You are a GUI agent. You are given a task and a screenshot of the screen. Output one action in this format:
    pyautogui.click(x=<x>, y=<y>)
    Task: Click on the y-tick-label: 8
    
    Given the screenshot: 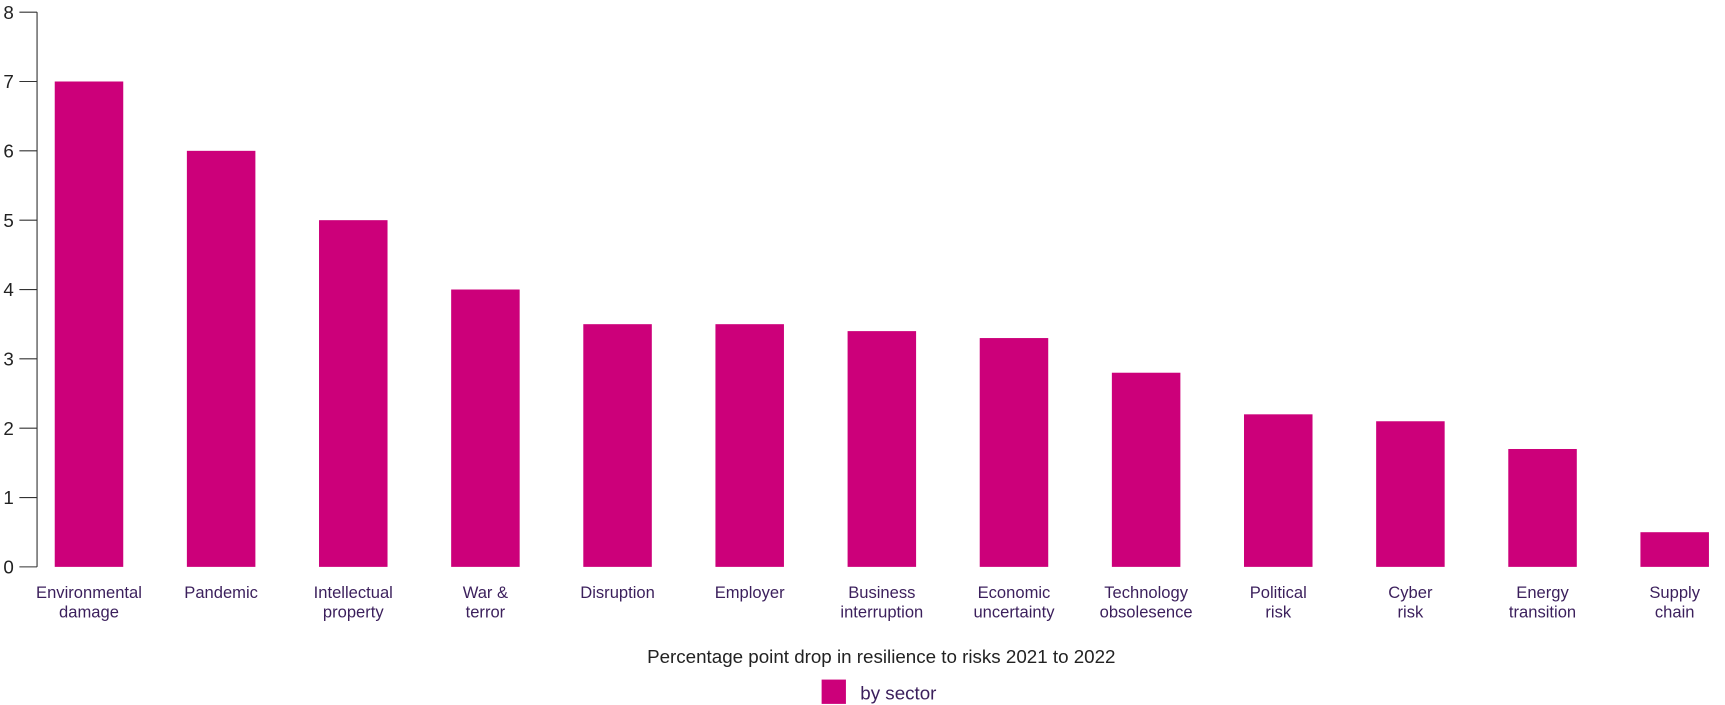 What is the action you would take?
    pyautogui.click(x=8, y=12)
    